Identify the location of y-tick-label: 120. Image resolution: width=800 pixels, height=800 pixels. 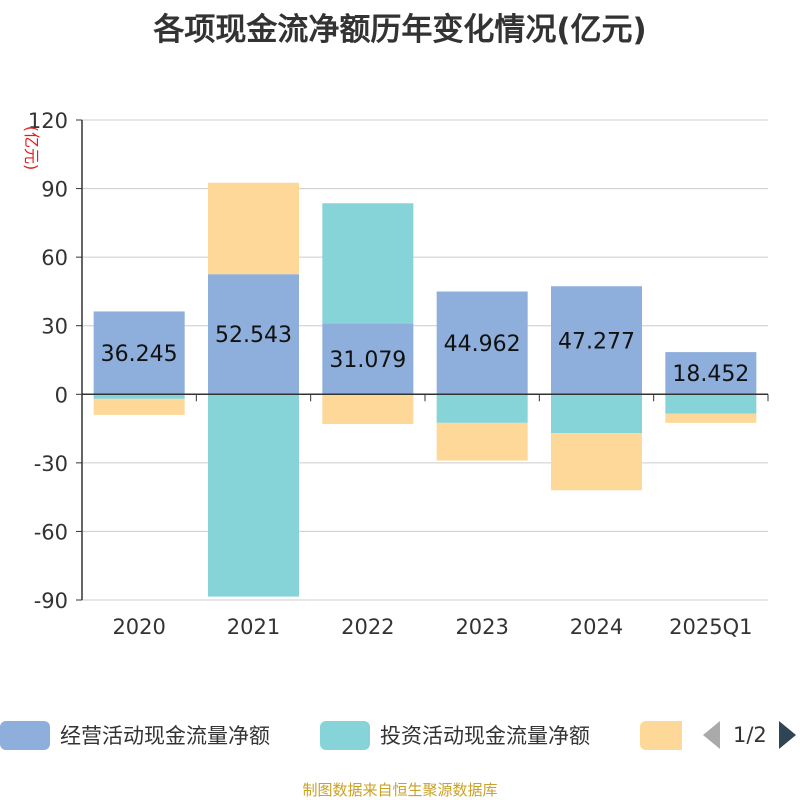
(48, 121).